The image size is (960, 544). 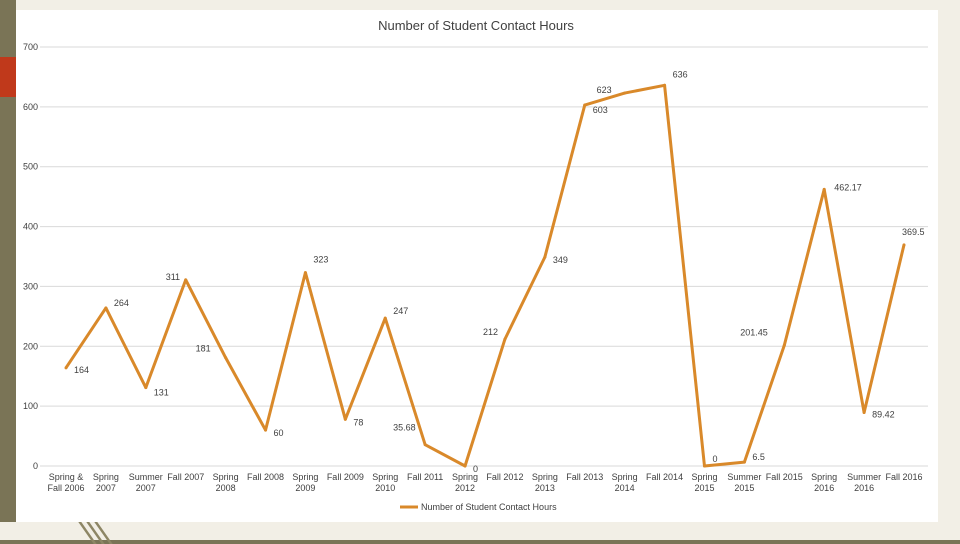 I want to click on legend: Number of Student Contact Hours, so click(x=478, y=507).